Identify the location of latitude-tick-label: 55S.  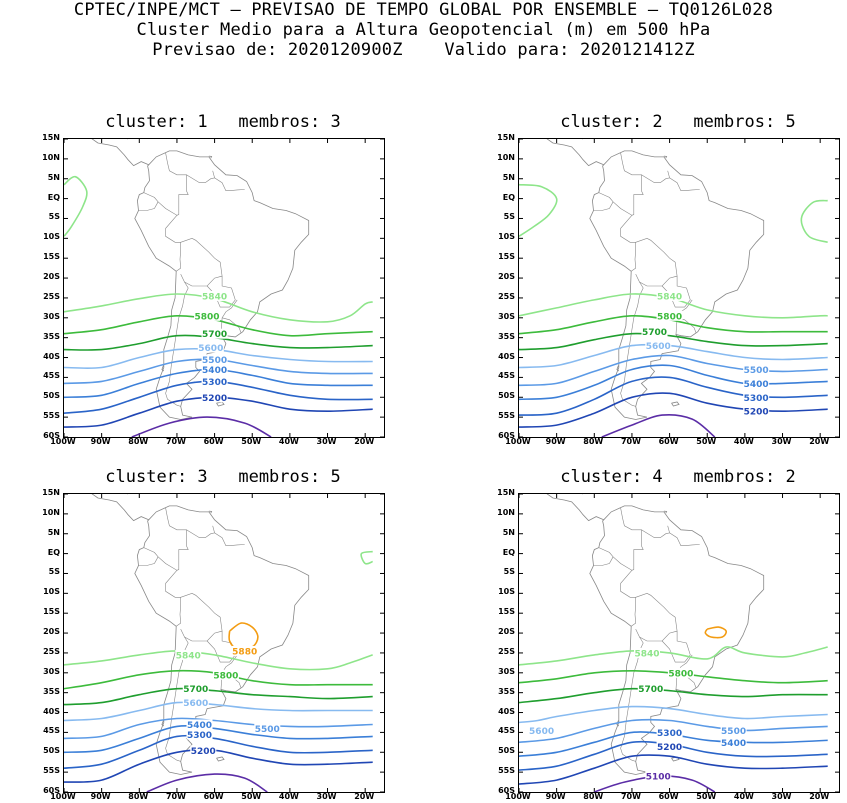
(506, 416).